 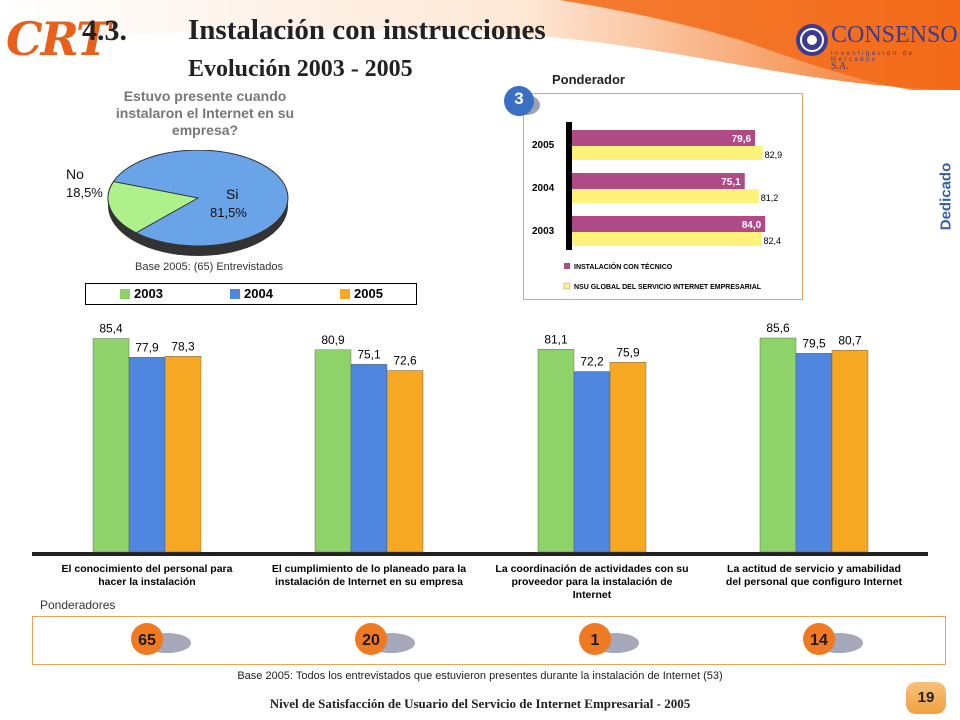 I want to click on hchart-label-nsu: 82,9, so click(x=774, y=155).